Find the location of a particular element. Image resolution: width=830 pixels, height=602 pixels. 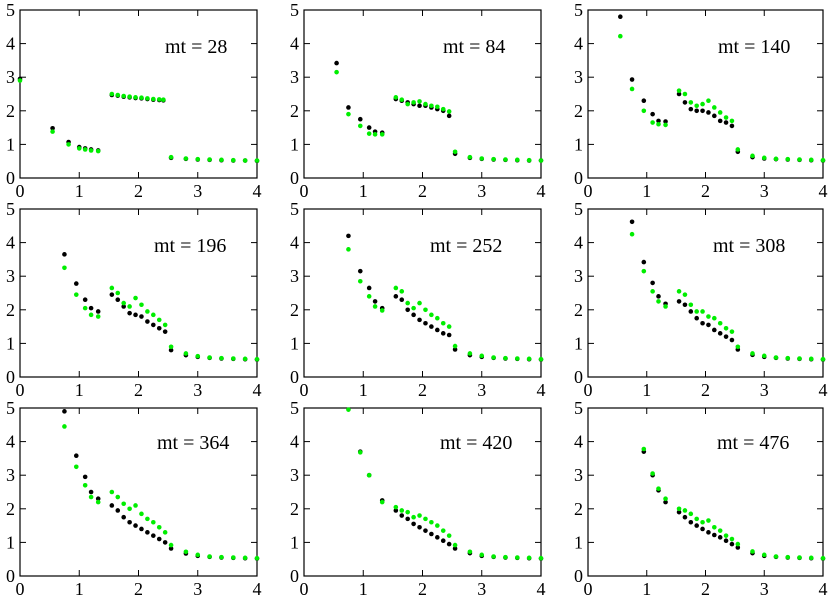

panel-2-title: mt = 140 is located at coordinates (754, 47).